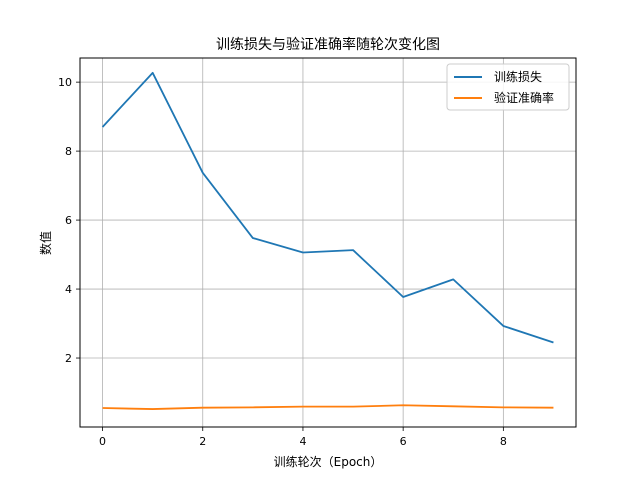  I want to click on y-tick-label: 8, so click(68, 151).